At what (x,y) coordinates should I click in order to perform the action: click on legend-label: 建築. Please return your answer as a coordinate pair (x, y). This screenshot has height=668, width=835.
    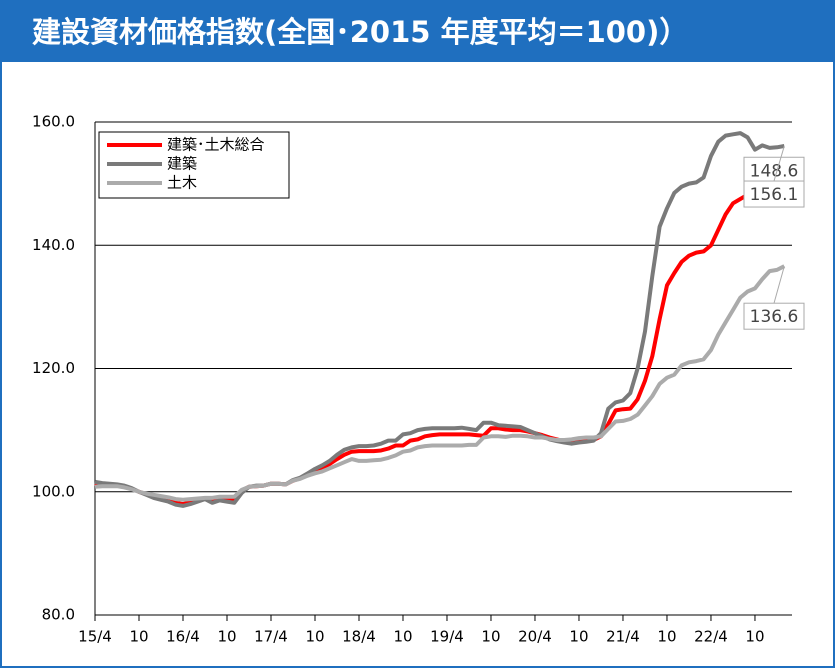
    Looking at the image, I should click on (182, 164).